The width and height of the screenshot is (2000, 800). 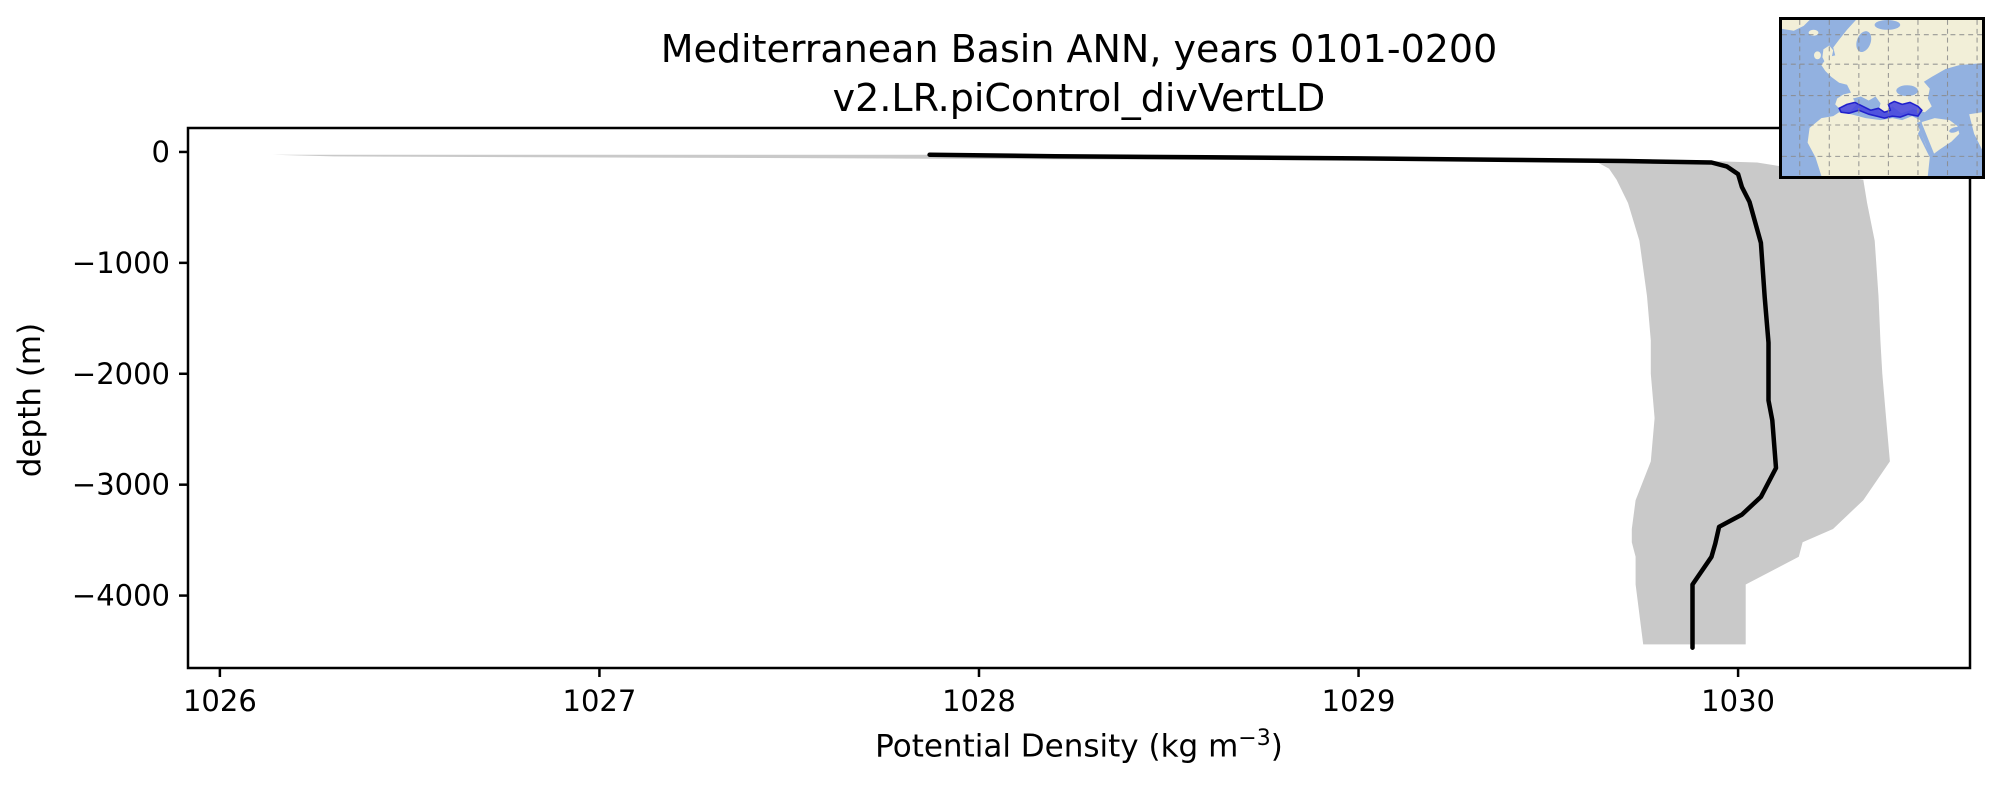 What do you see at coordinates (121, 263) in the screenshot?
I see `y-tick-label: −1000` at bounding box center [121, 263].